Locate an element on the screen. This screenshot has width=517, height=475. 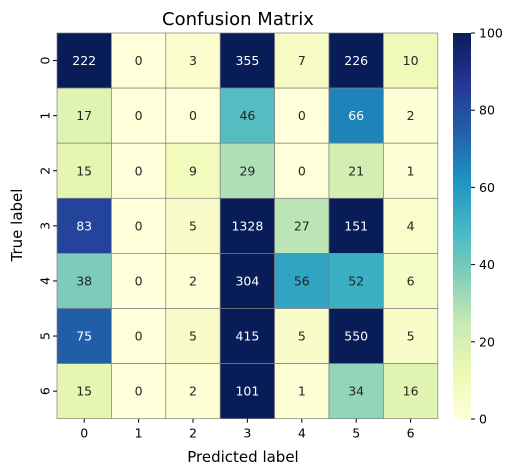
colorbar-tick-label: 80 is located at coordinates (487, 110).